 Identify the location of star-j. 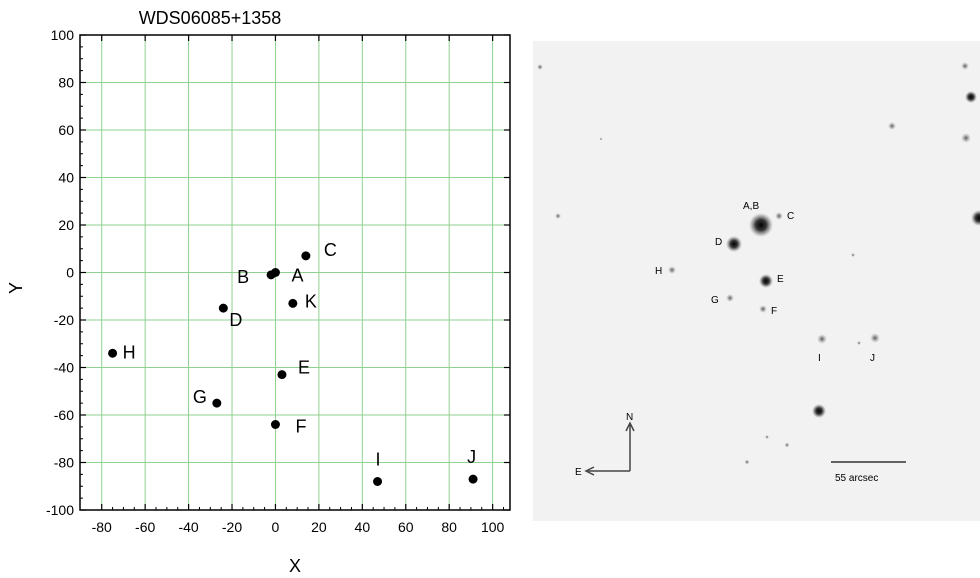
(875, 338).